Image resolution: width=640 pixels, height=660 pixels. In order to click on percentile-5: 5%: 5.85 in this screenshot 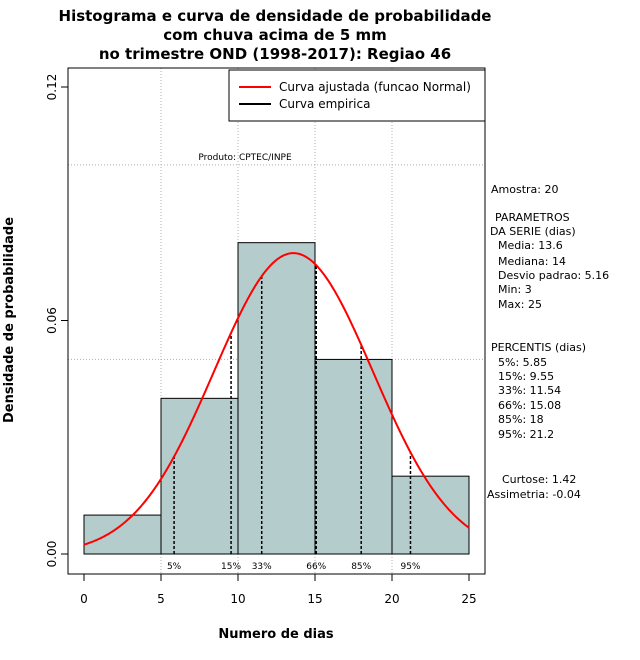, I will do `click(522, 362)`.